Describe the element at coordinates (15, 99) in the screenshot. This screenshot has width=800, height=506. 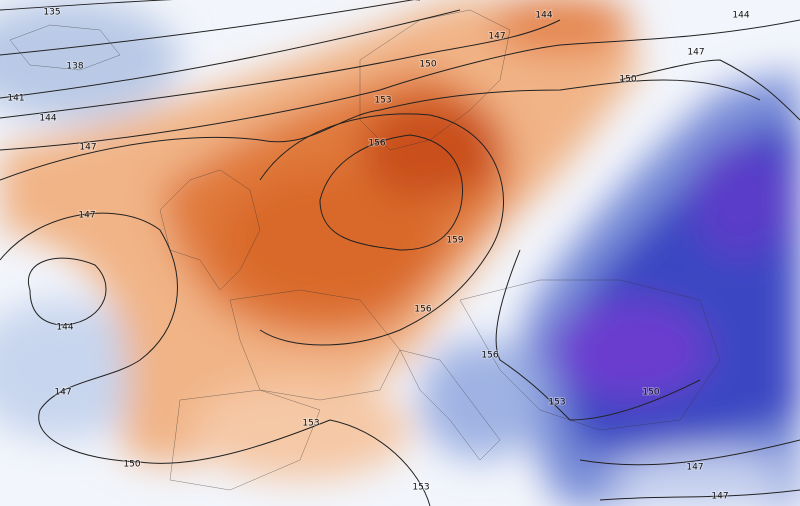
I see `contour-label: 141` at that location.